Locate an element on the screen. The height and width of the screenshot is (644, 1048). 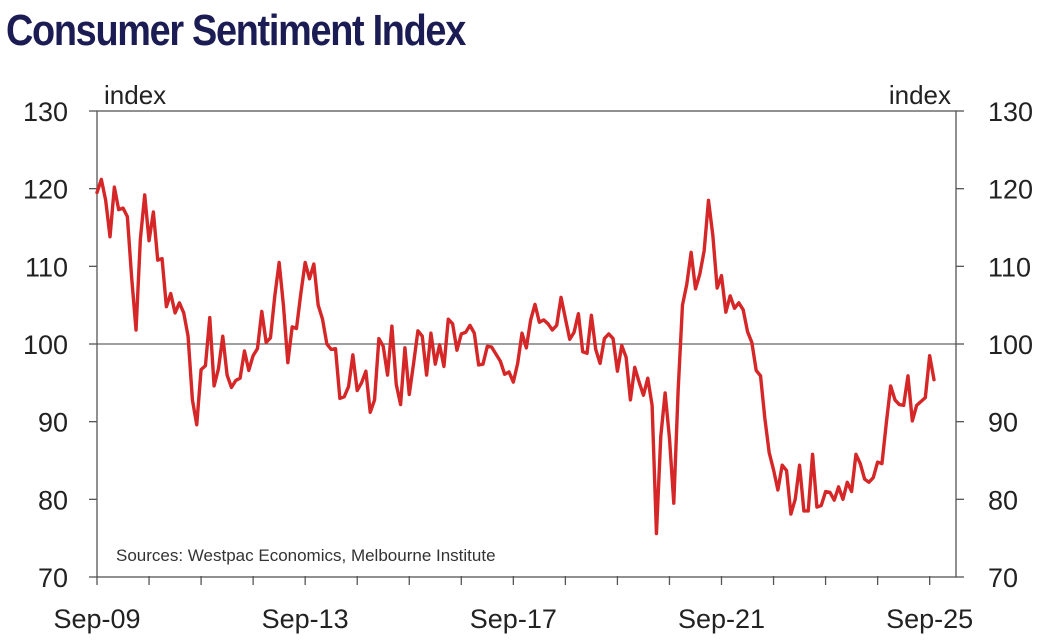
right-axis-unit-label: index is located at coordinates (920, 95).